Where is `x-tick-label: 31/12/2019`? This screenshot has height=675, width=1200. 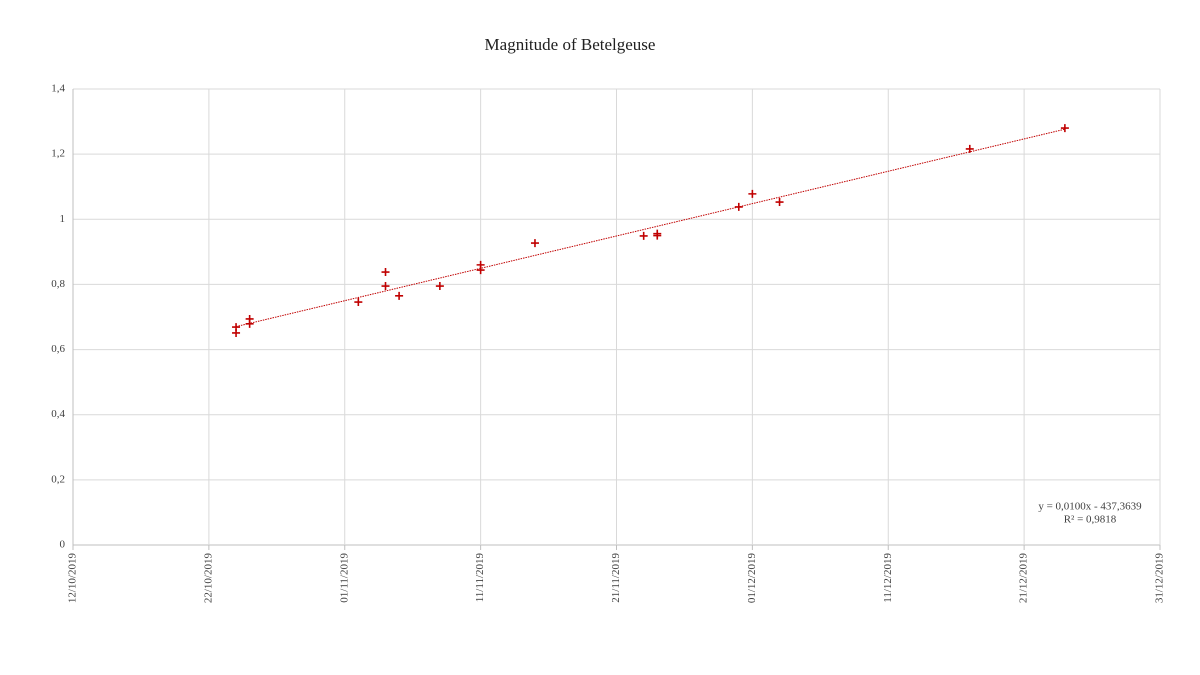
x-tick-label: 31/12/2019 is located at coordinates (1160, 578).